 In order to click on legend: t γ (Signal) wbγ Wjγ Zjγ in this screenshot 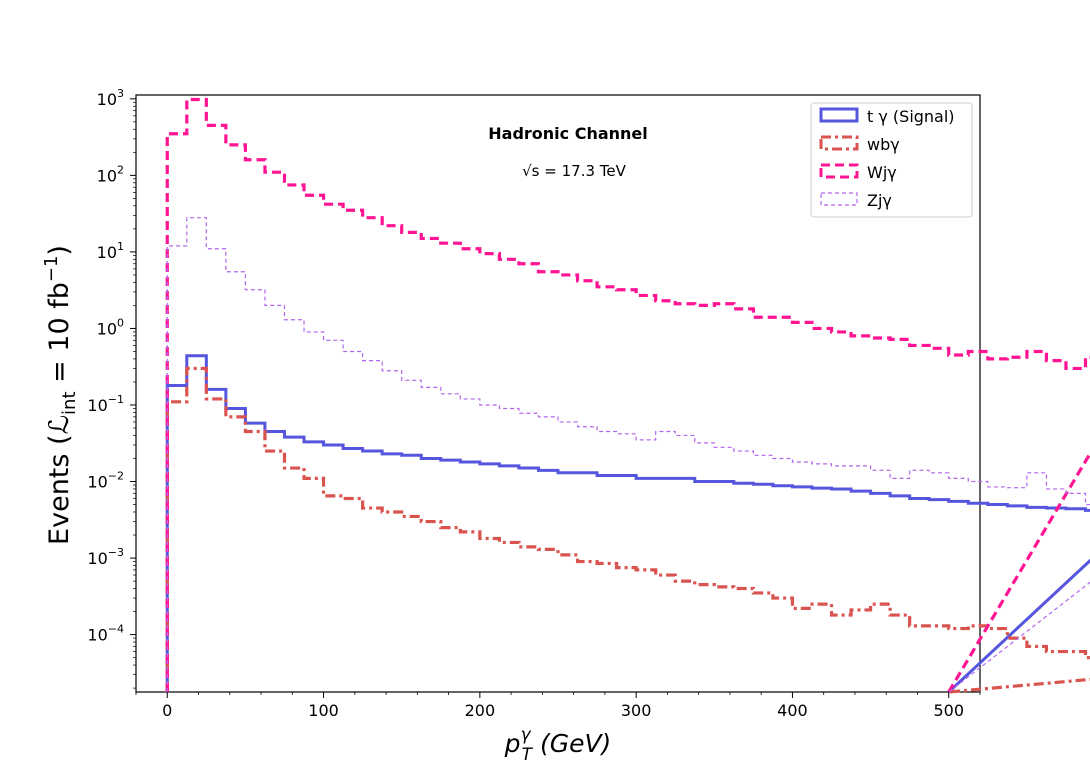, I will do `click(891, 160)`.